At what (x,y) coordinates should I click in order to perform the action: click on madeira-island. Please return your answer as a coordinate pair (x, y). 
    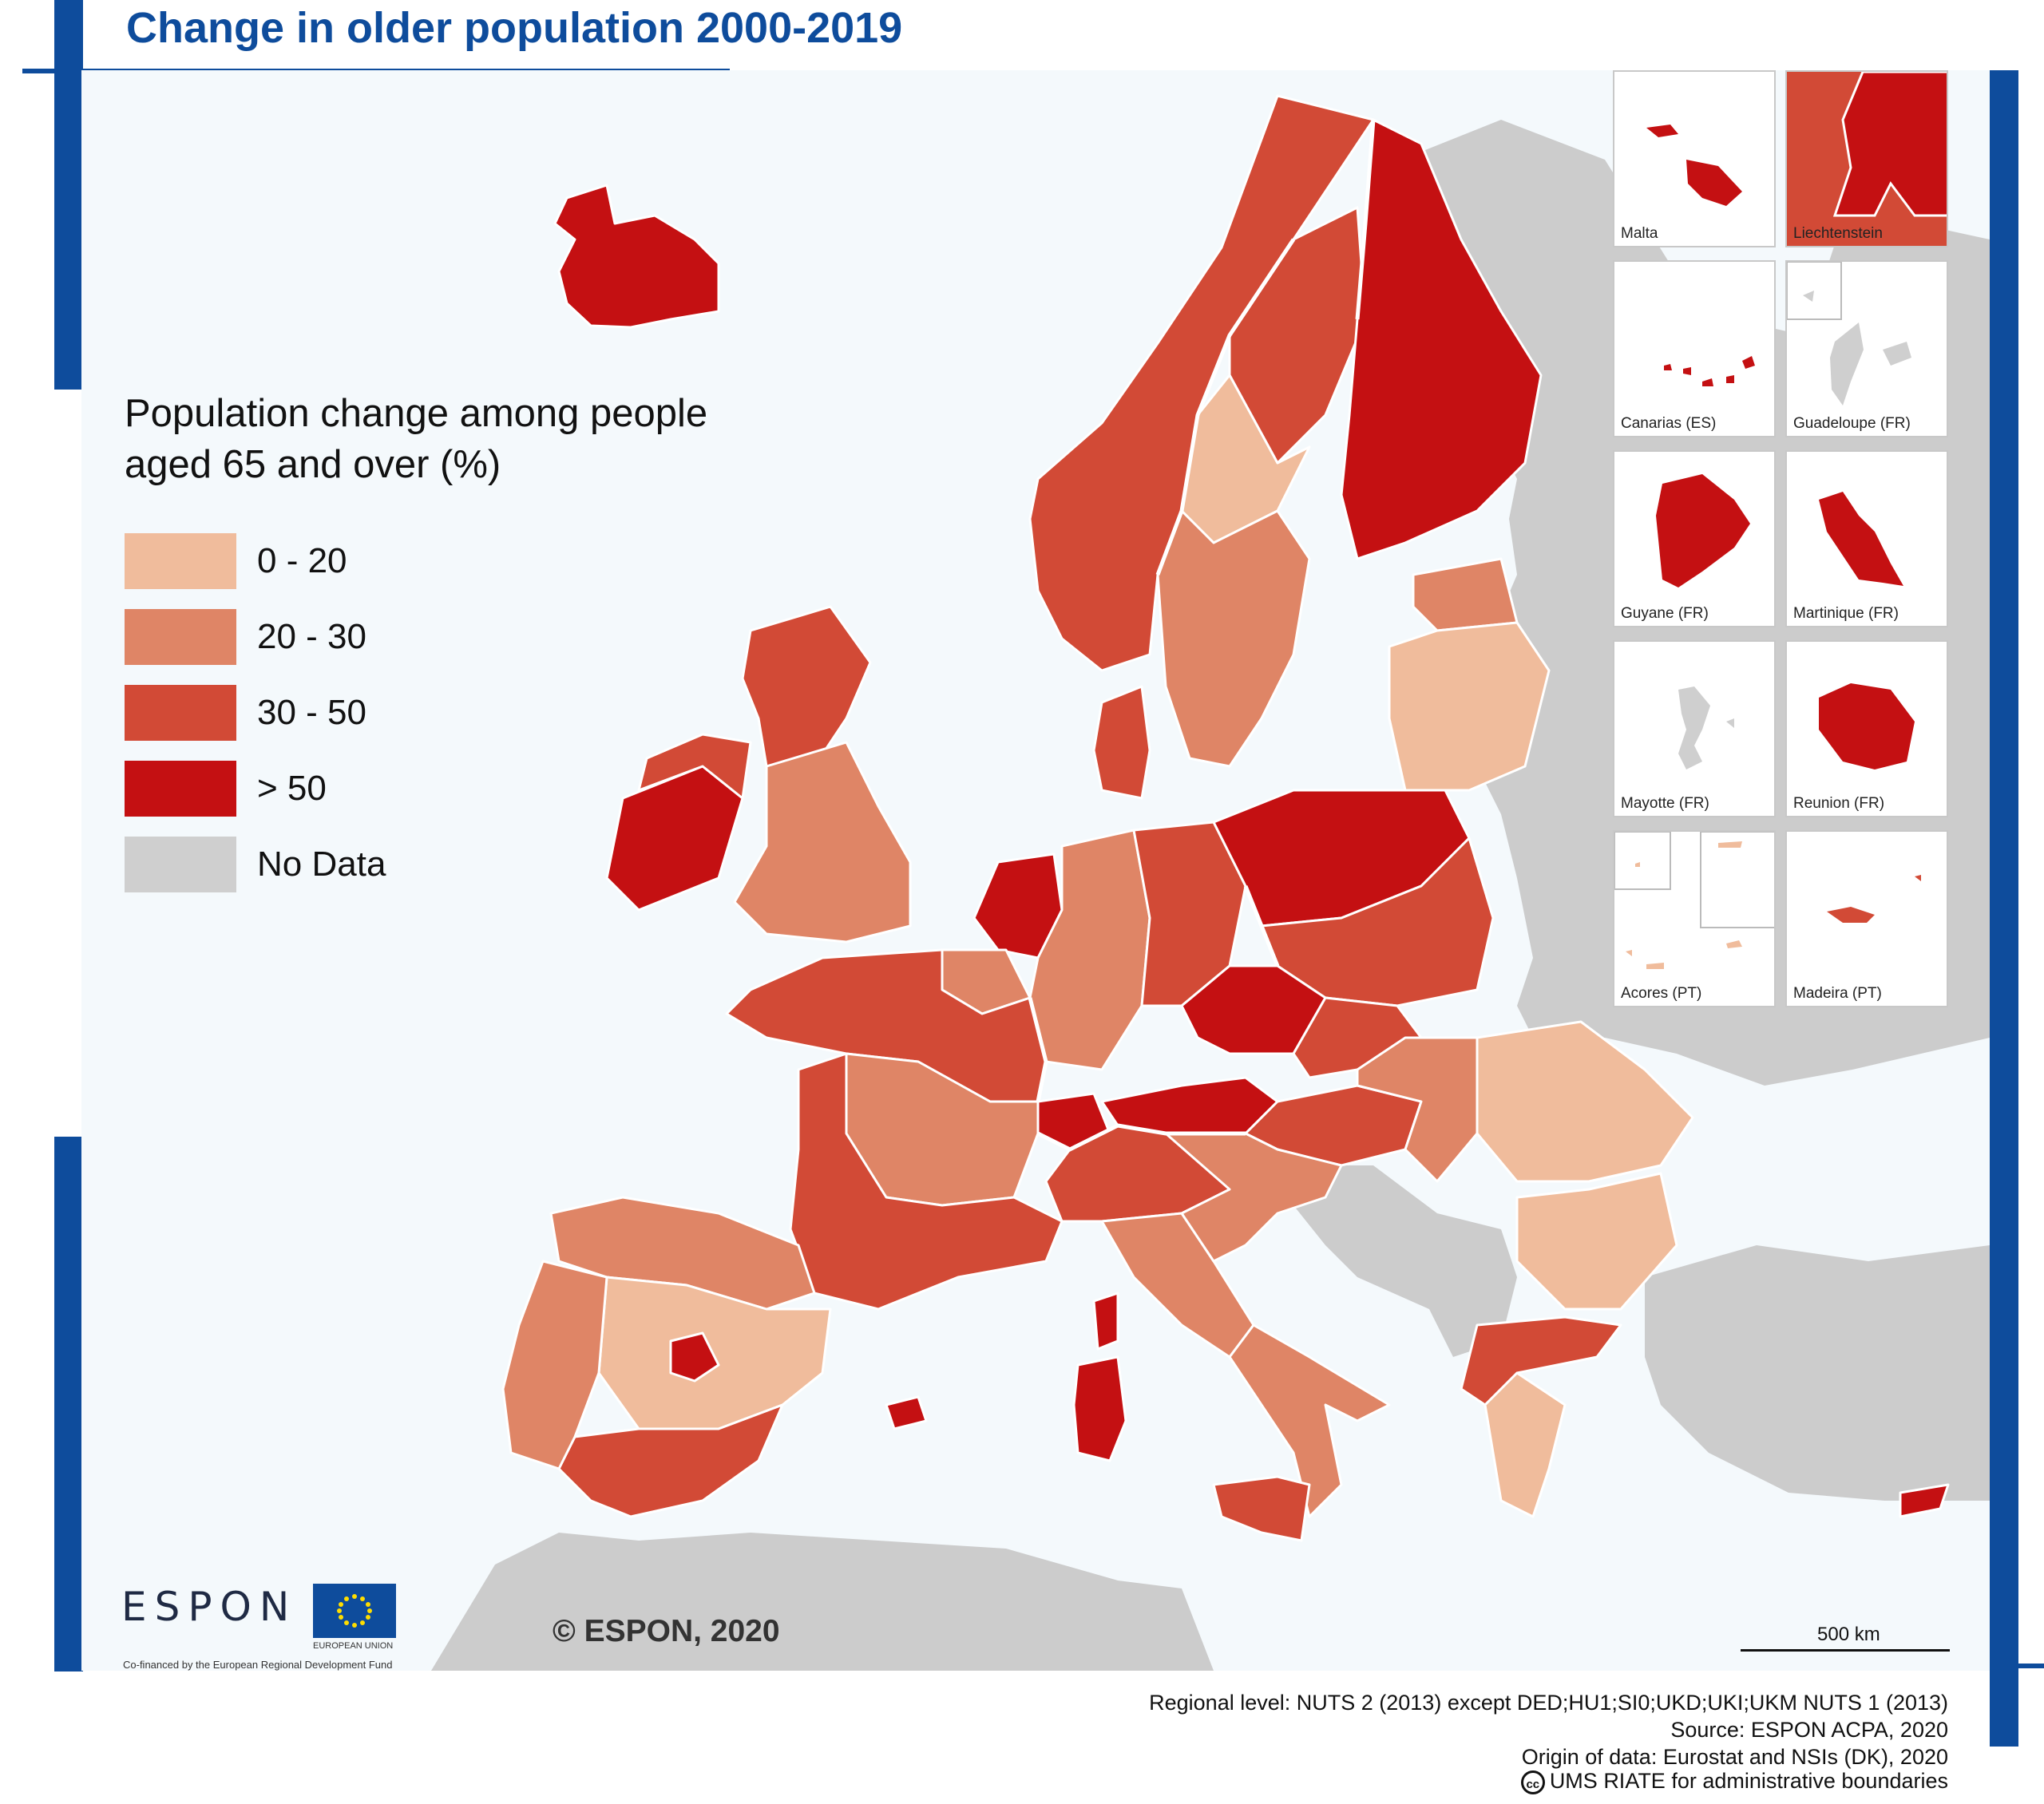
    Looking at the image, I should click on (1874, 899).